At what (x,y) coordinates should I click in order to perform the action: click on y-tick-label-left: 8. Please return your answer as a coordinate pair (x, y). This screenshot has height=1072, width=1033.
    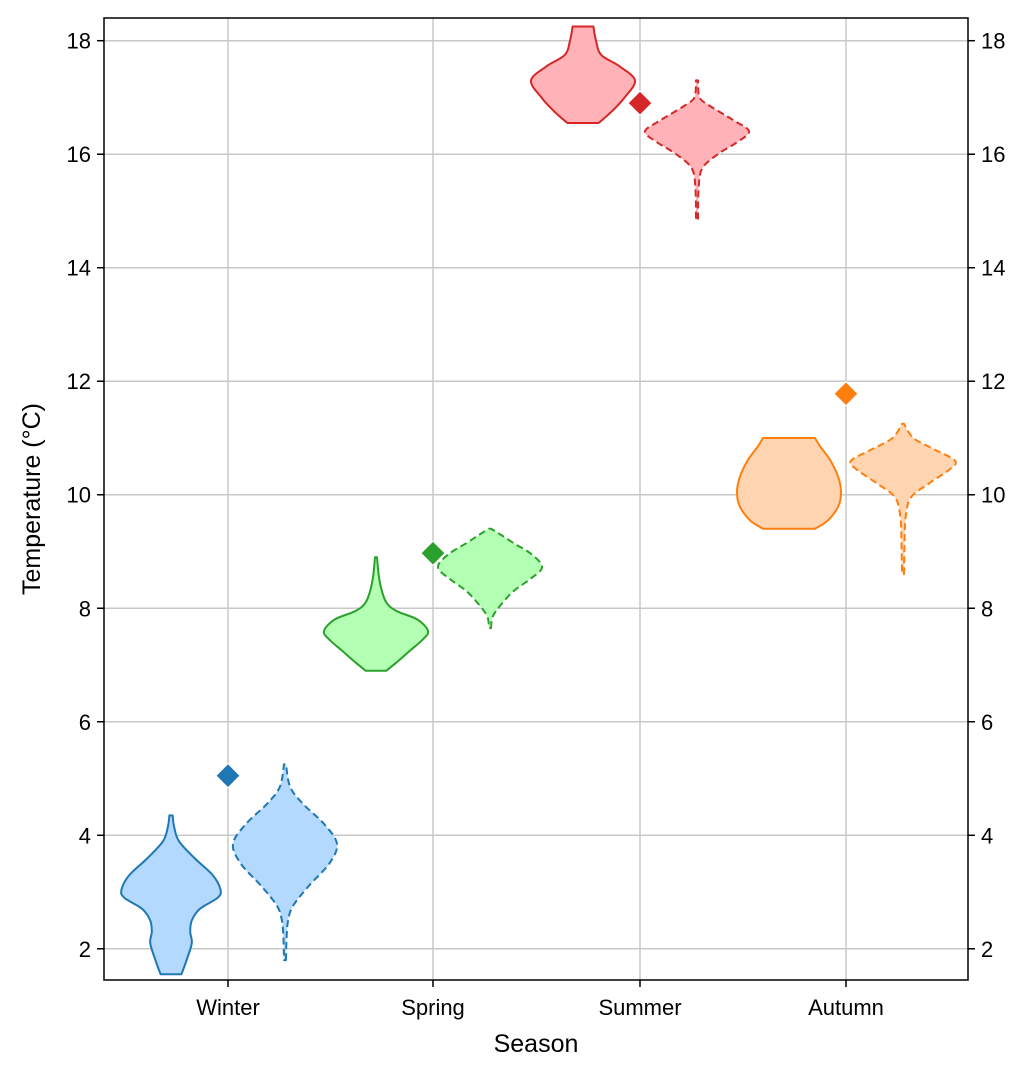
    Looking at the image, I should click on (85, 608).